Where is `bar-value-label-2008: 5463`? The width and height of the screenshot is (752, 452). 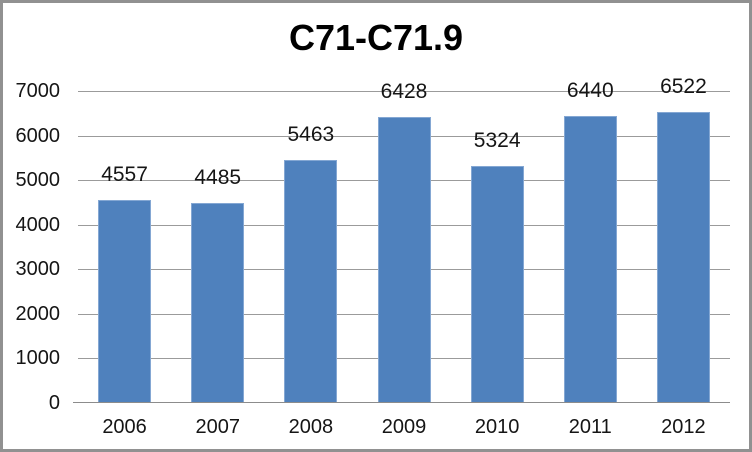
bar-value-label-2008: 5463 is located at coordinates (311, 134).